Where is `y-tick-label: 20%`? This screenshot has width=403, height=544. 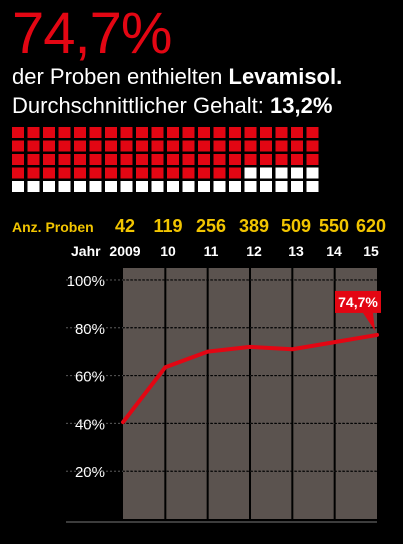
y-tick-label: 20% is located at coordinates (90, 472).